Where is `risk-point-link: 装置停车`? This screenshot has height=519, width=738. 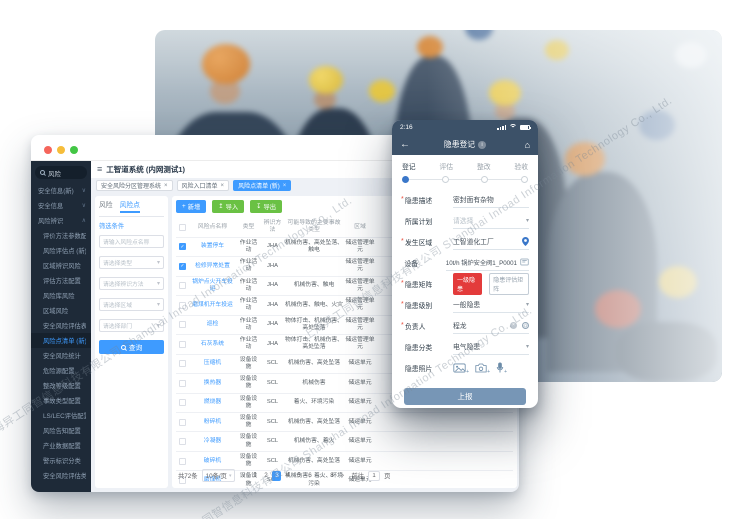
risk-point-link: 装置停车 is located at coordinates (212, 246).